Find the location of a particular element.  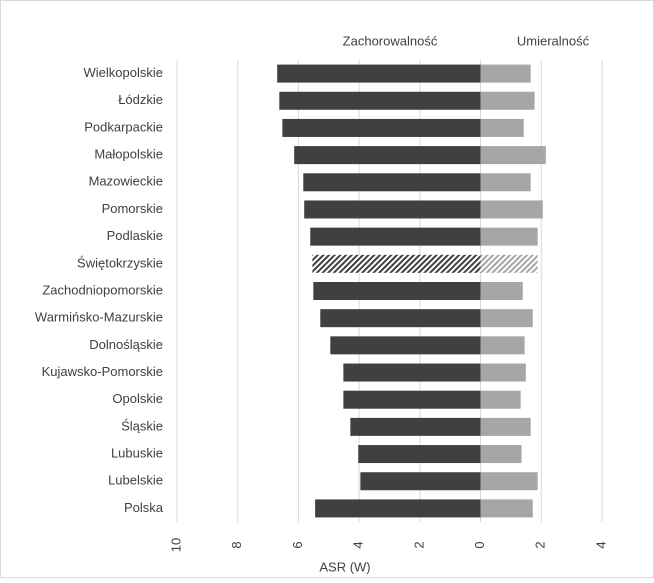

y-tick-label: Podlaskie is located at coordinates (135, 235).